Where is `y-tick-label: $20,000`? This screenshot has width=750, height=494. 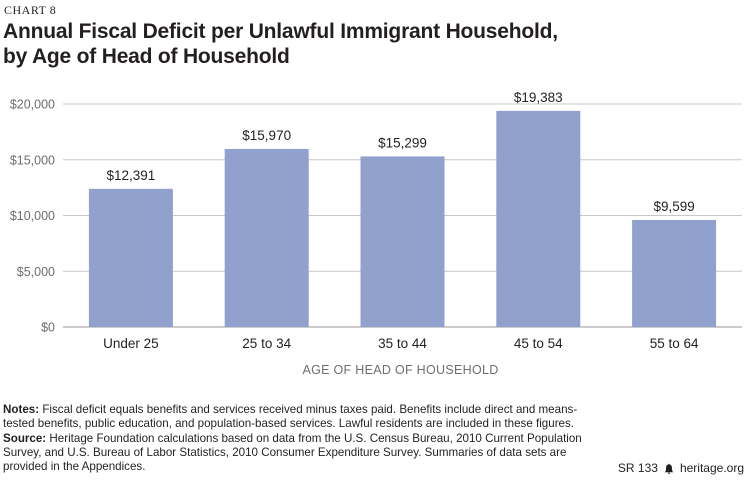
y-tick-label: $20,000 is located at coordinates (32, 105).